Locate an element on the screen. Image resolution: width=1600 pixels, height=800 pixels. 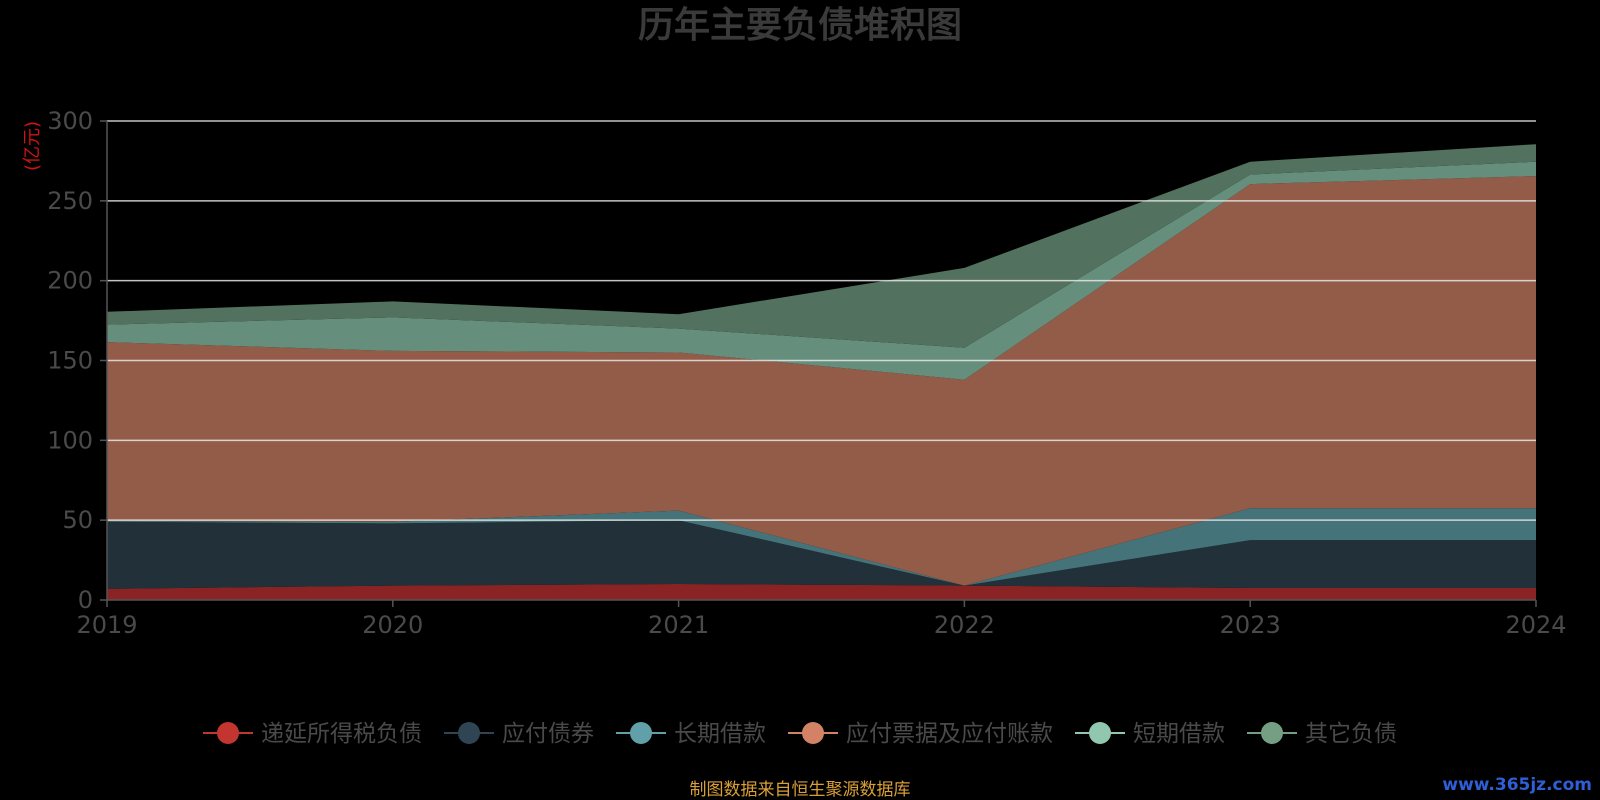
legend-label-2: 应付债券 is located at coordinates (548, 734).